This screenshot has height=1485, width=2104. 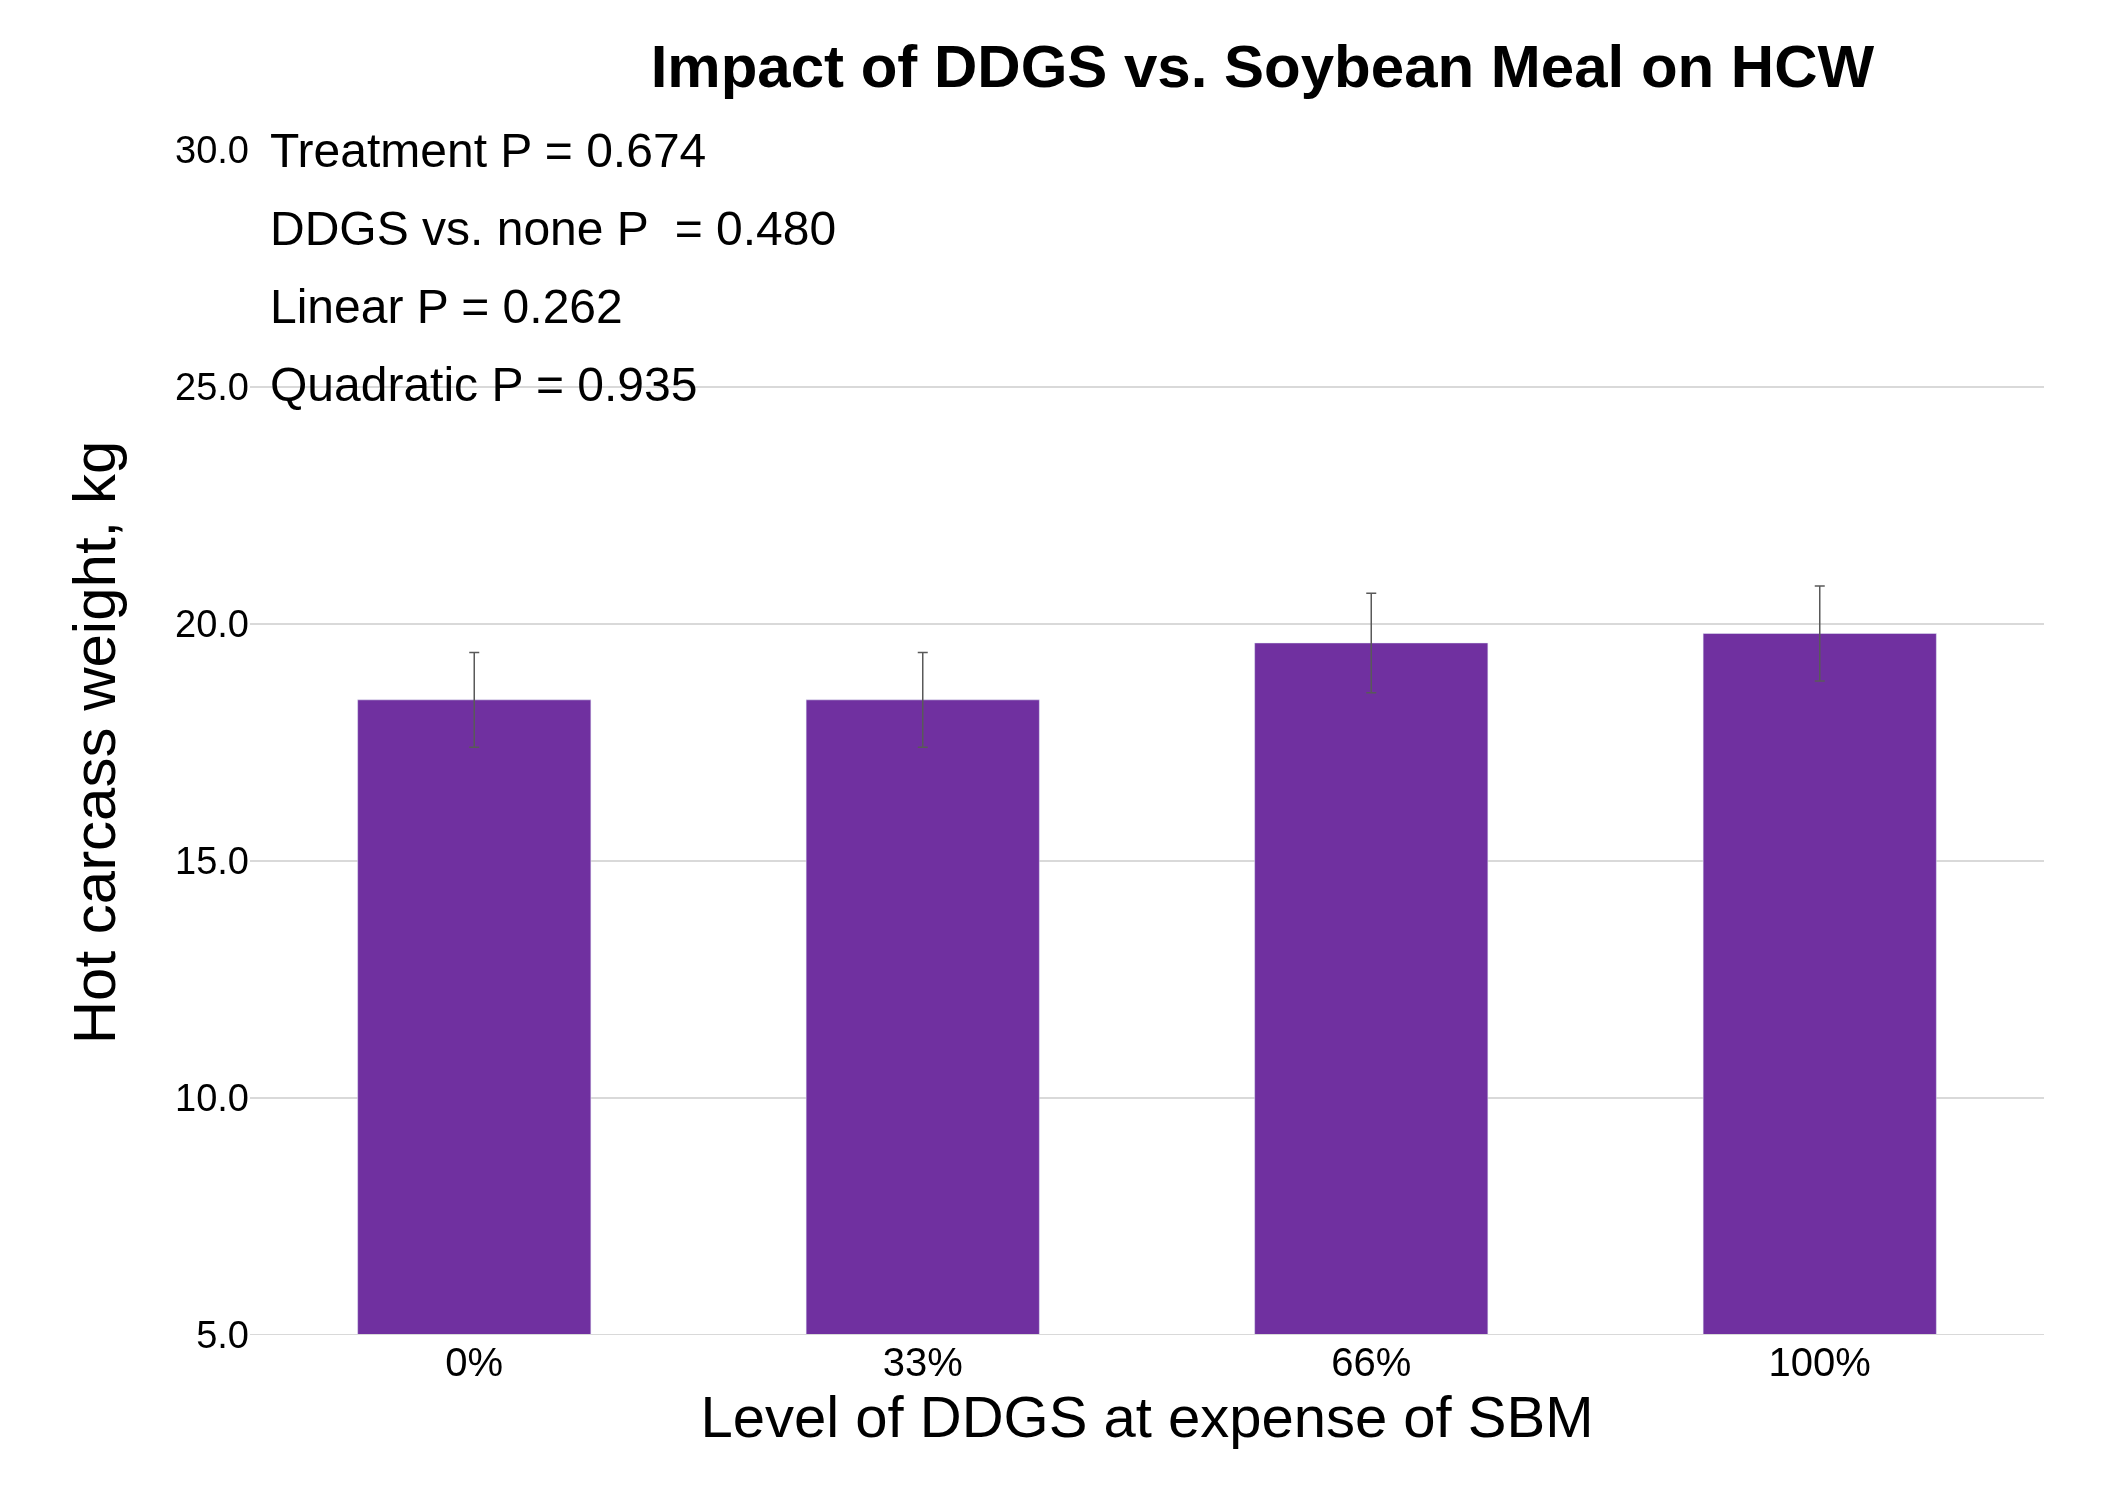 I want to click on x-tick-label: 100%, so click(x=1819, y=1362).